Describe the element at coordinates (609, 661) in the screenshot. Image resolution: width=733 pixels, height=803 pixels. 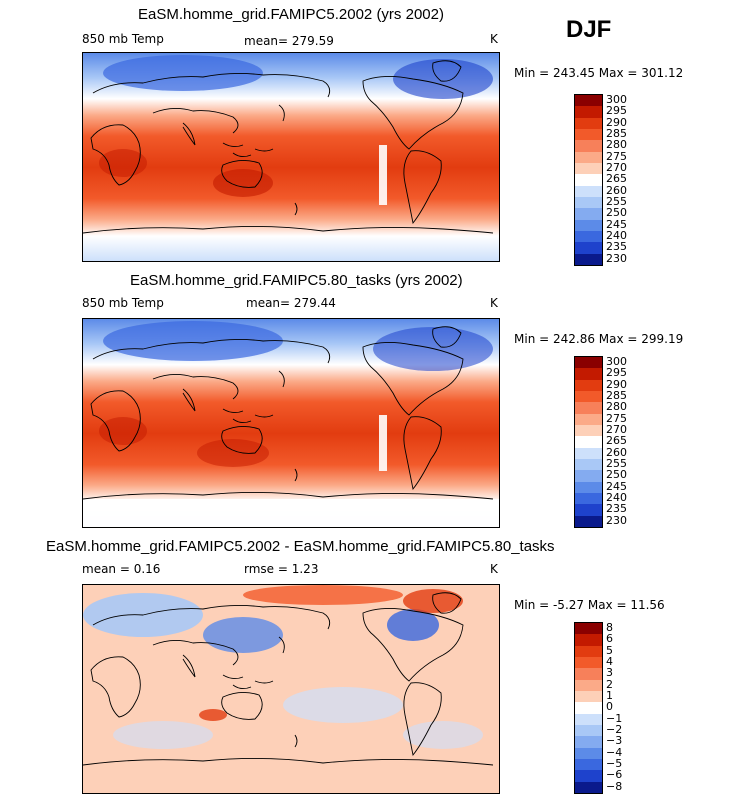
I see `colorbar-tick-label: 4` at that location.